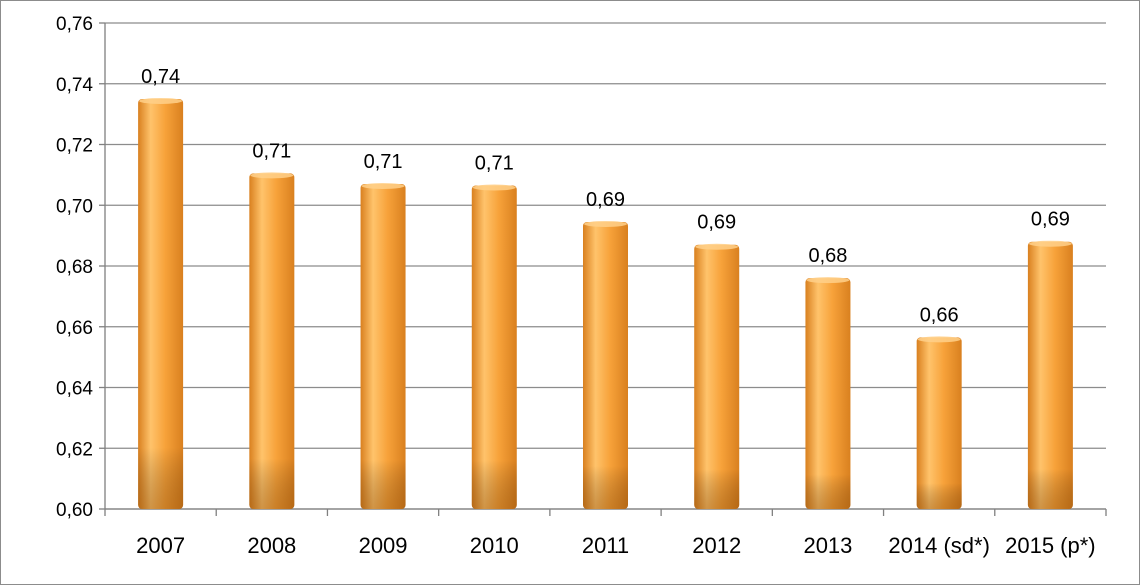 This screenshot has width=1140, height=585. I want to click on x-tick-label: 2012, so click(716, 545).